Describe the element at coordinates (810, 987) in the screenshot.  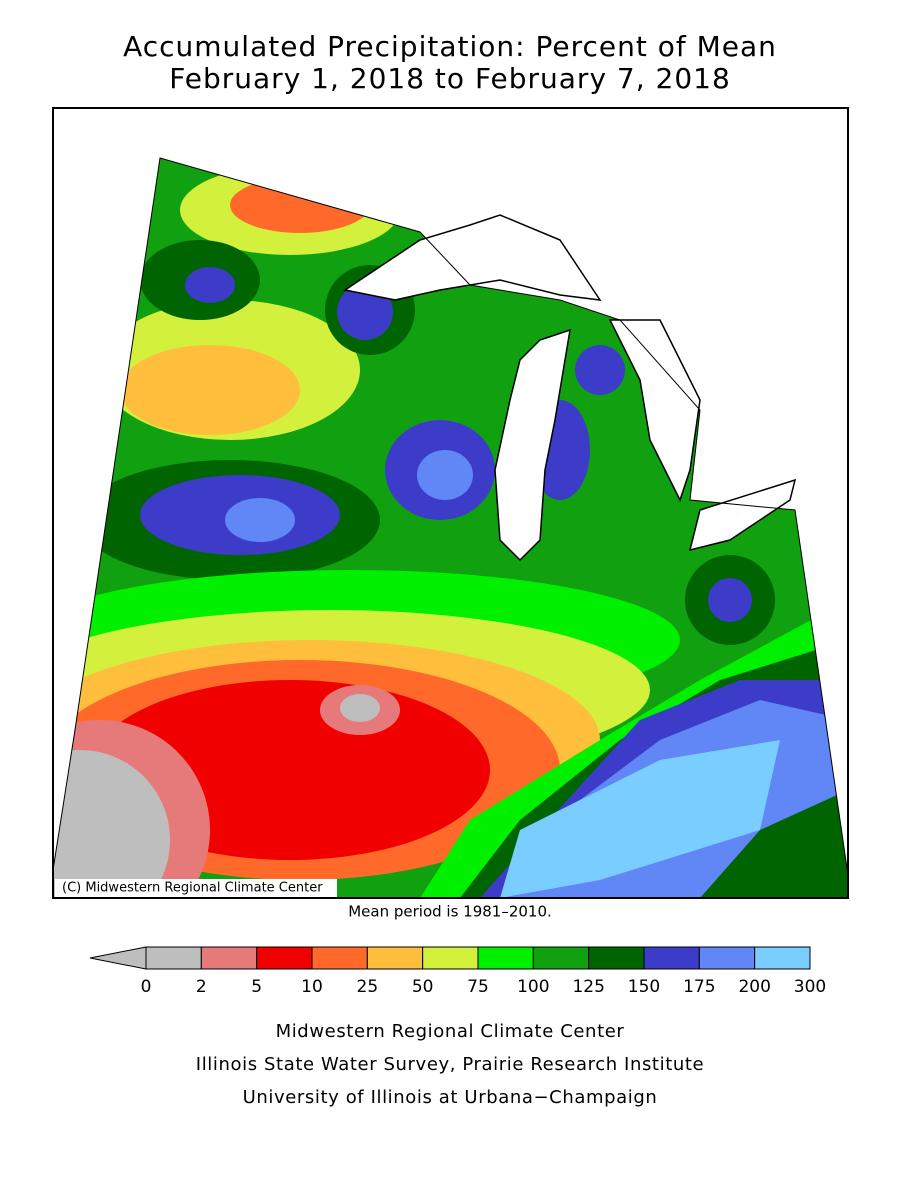
I see `legend-tick-label: 300` at that location.